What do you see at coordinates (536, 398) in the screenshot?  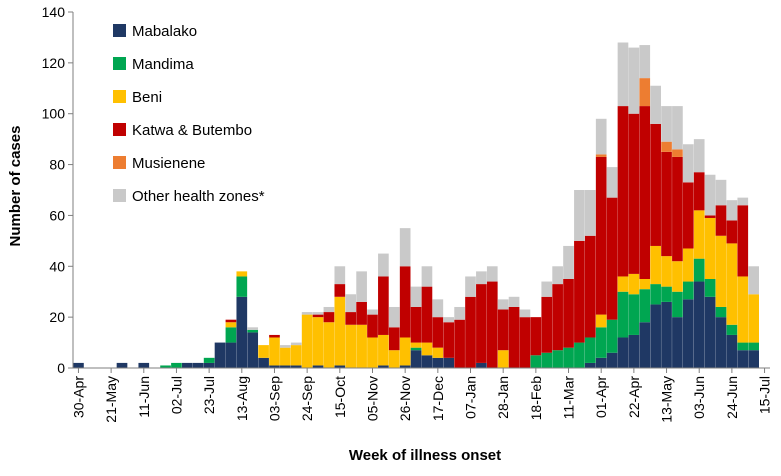 I see `x-tick-label: 18-Feb` at bounding box center [536, 398].